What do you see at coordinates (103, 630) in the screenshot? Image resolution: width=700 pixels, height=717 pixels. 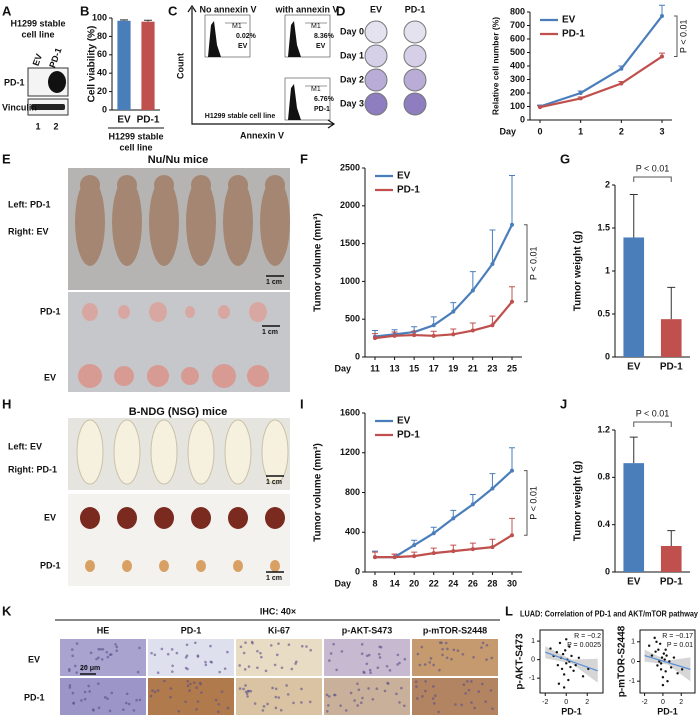 I see `ihc-column: HE` at bounding box center [103, 630].